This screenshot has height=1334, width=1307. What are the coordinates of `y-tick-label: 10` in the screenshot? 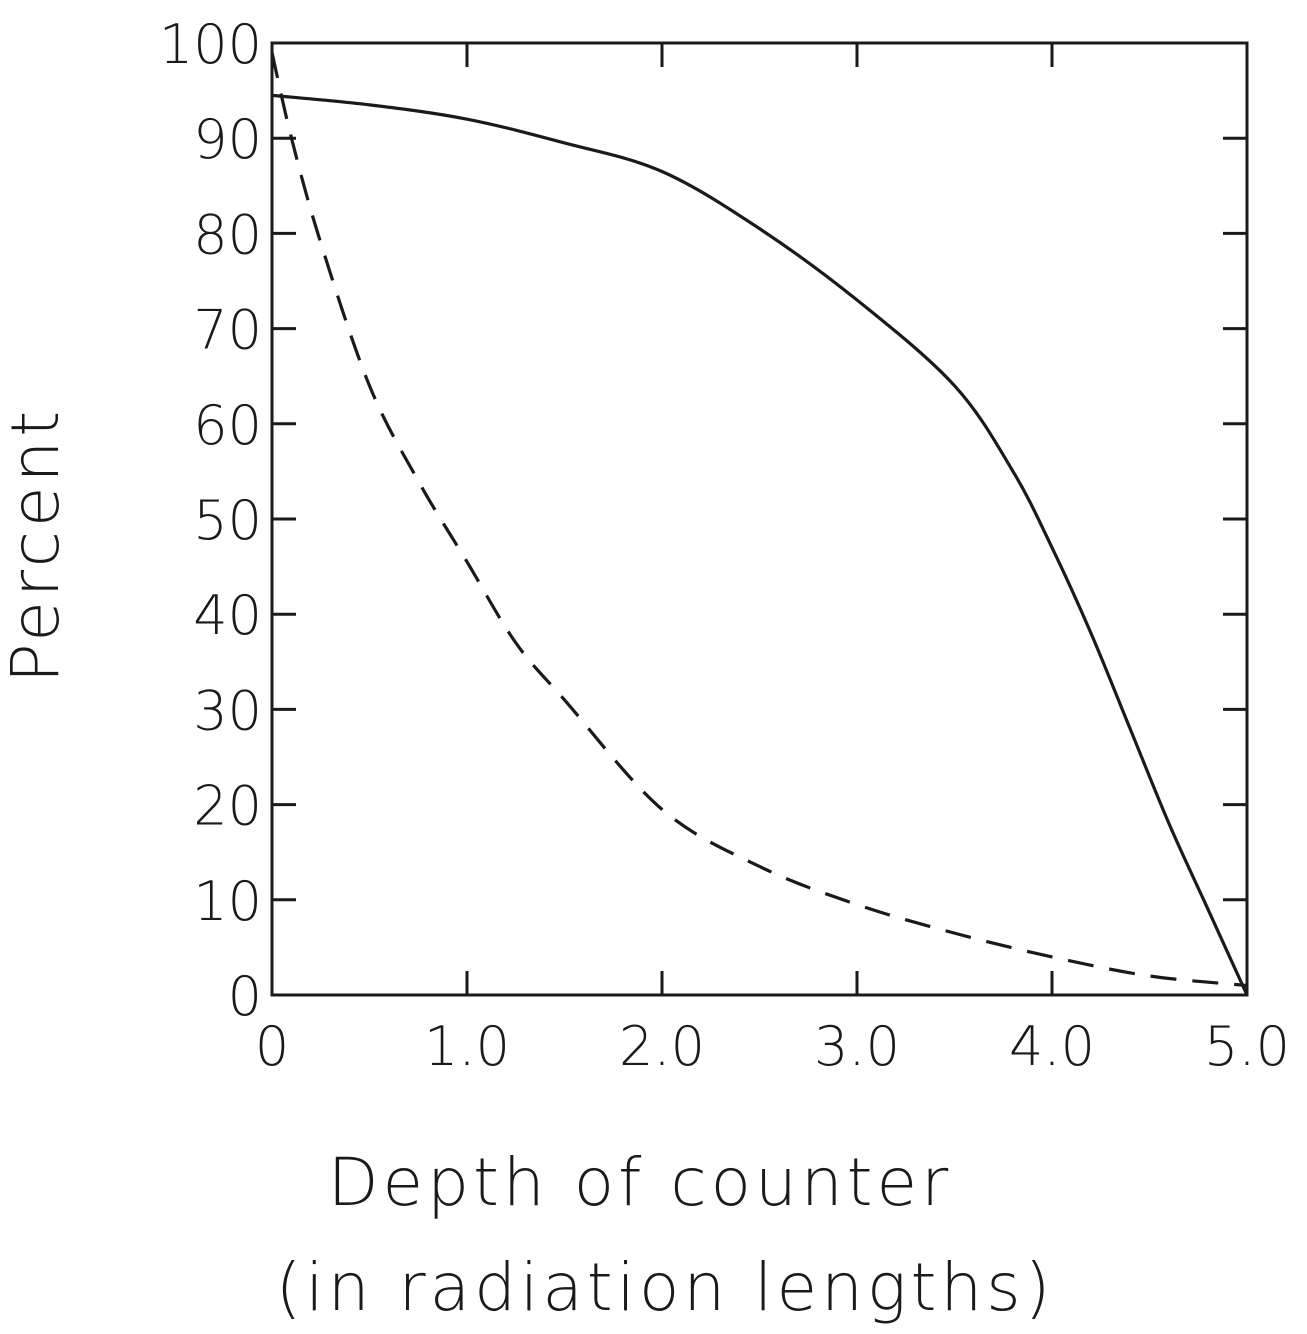 It's located at (227, 901).